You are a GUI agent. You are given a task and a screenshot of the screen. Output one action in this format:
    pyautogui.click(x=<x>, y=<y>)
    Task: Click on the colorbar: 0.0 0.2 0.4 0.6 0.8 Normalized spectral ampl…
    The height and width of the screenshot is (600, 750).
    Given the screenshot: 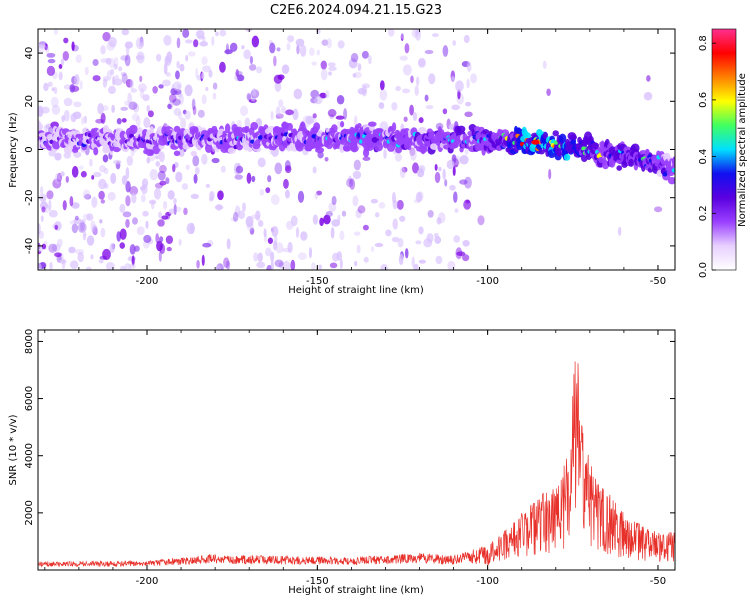 What is the action you would take?
    pyautogui.click(x=723, y=153)
    